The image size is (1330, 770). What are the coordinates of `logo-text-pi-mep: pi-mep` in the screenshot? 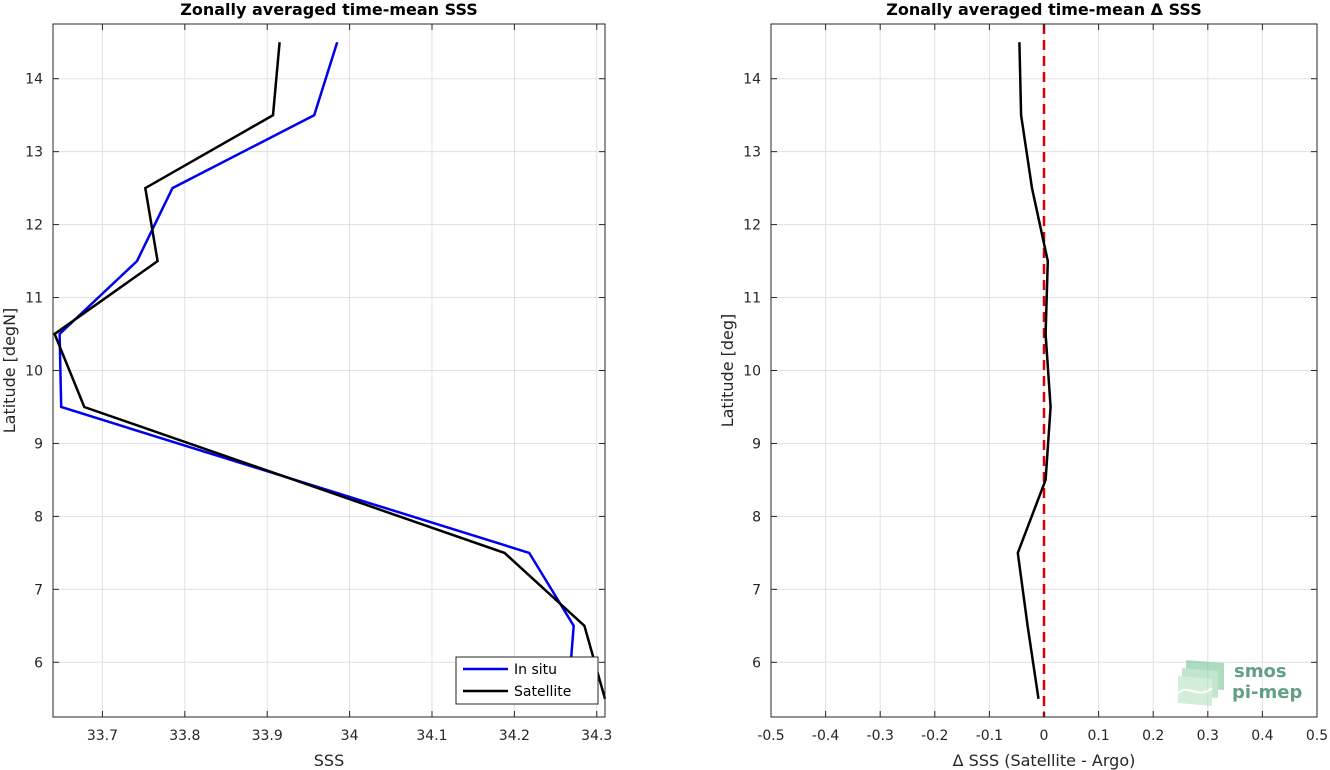 It's located at (1267, 692).